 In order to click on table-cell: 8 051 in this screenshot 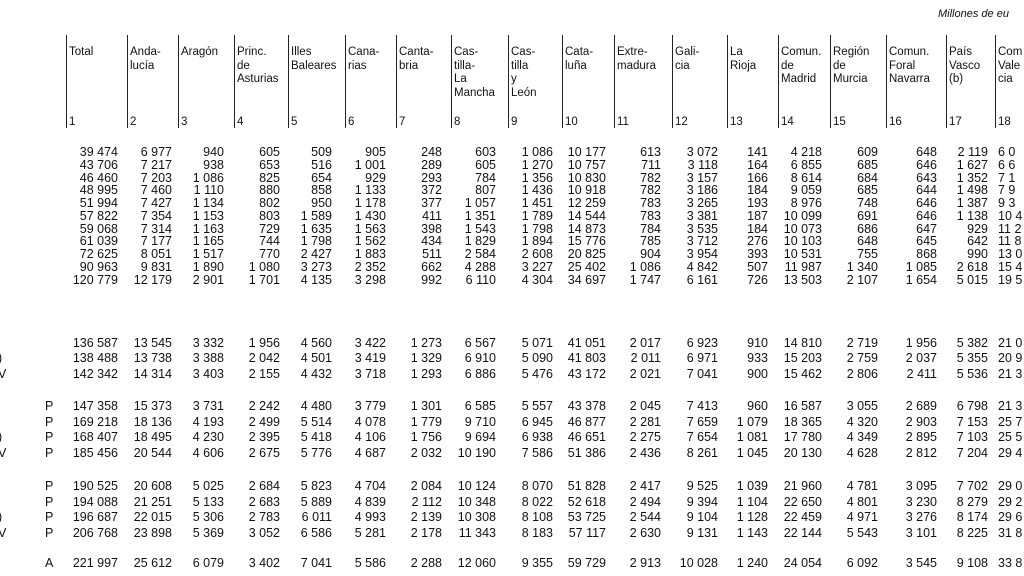, I will do `click(156, 254)`.